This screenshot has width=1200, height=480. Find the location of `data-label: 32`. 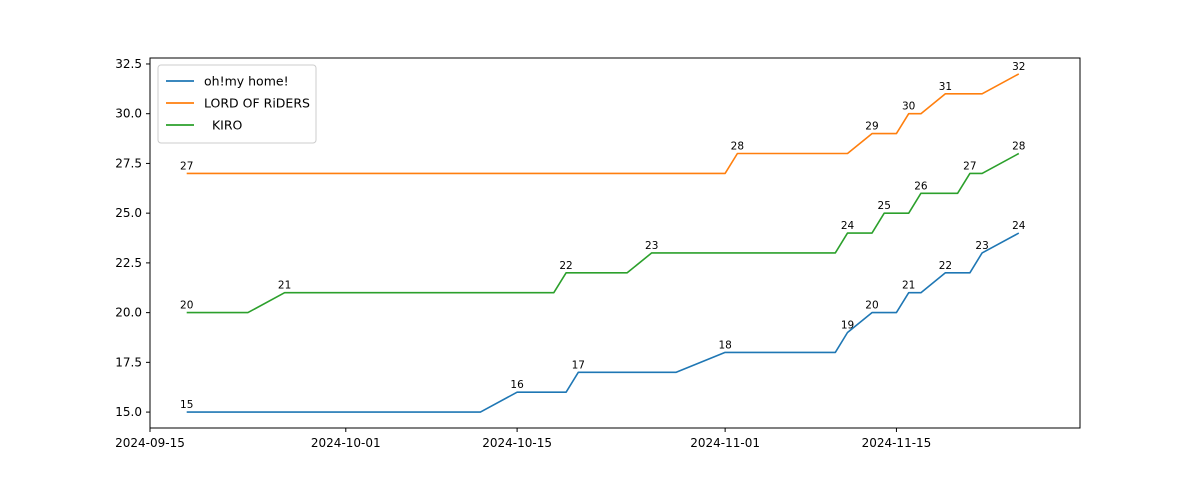

data-label: 32 is located at coordinates (1018, 67).